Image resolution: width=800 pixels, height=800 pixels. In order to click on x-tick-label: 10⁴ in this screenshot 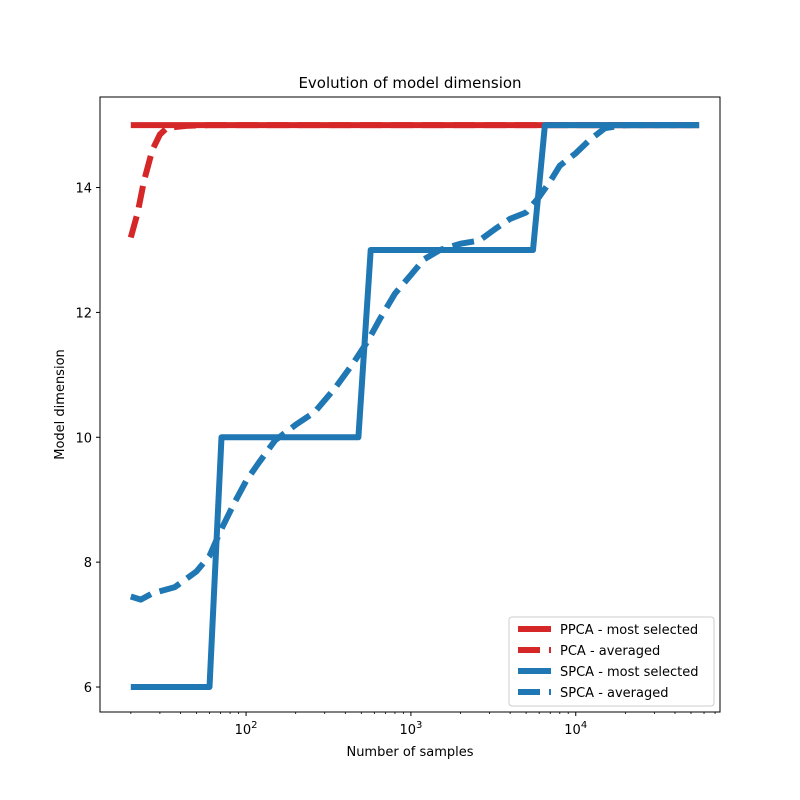, I will do `click(575, 729)`.